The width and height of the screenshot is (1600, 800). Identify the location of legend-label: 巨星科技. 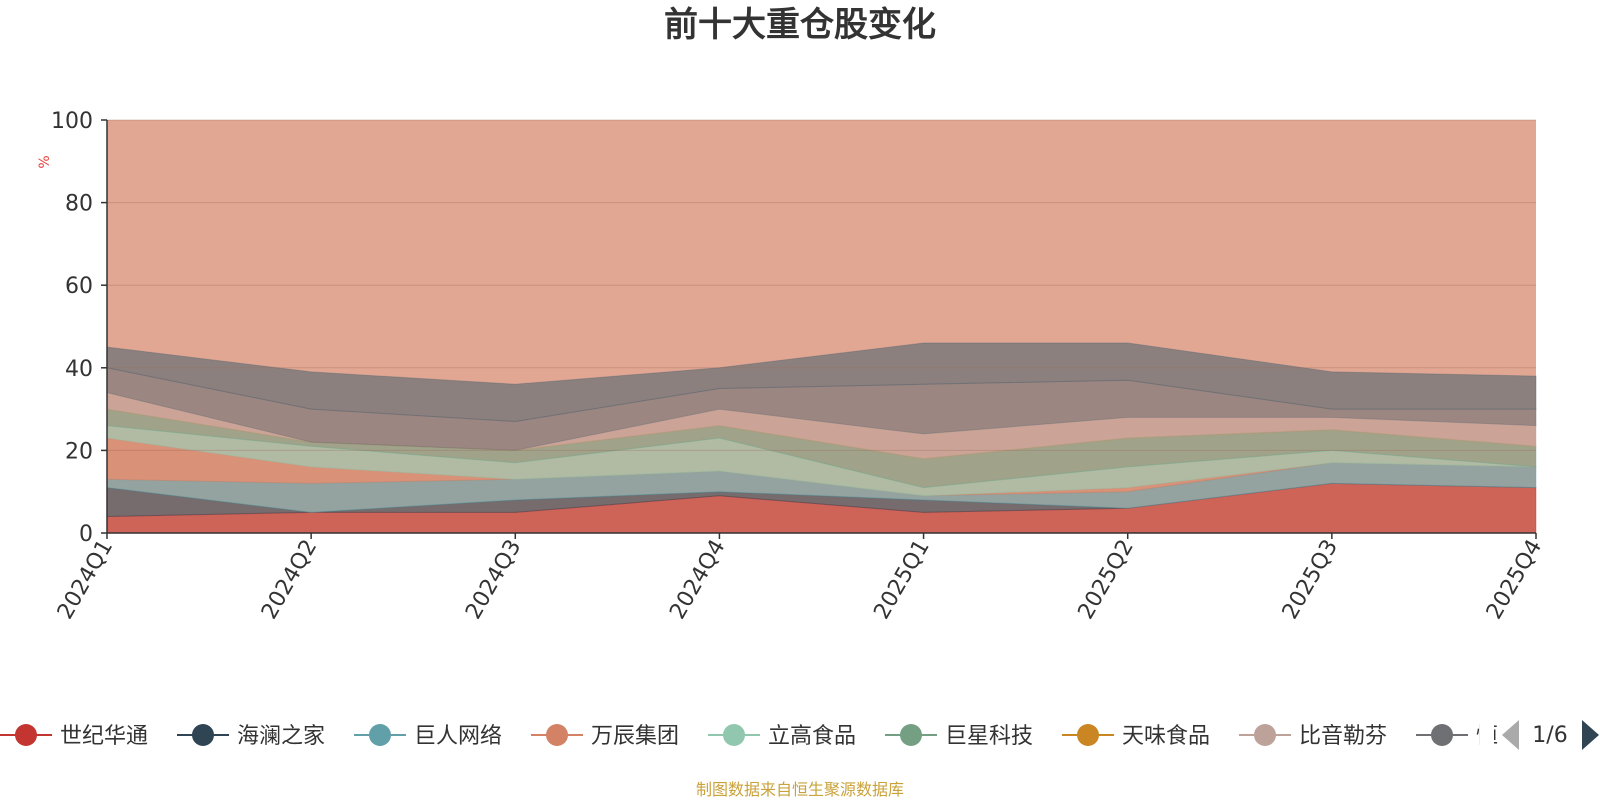
(989, 736).